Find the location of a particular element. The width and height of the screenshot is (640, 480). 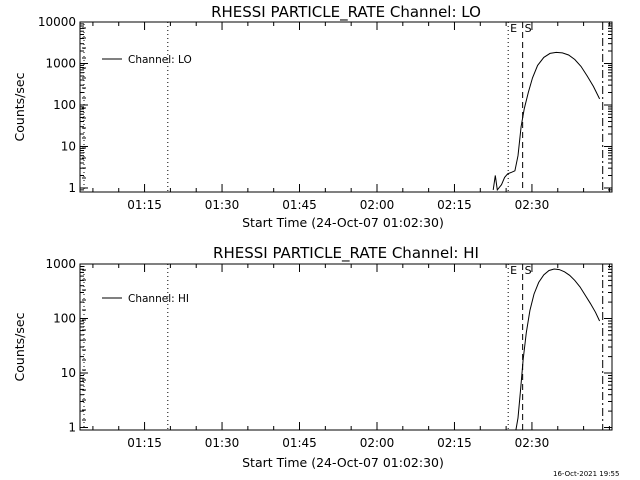

chart1-series-line is located at coordinates (546, 121).